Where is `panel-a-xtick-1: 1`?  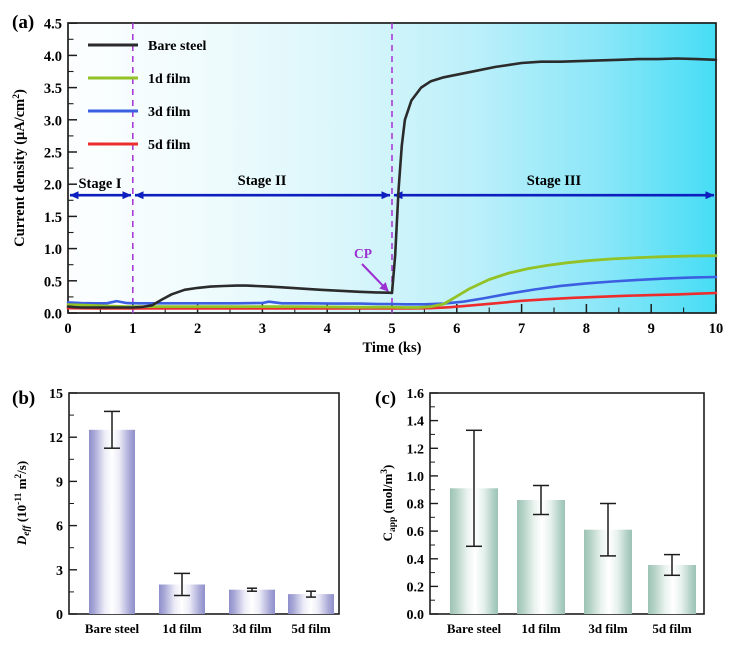 panel-a-xtick-1: 1 is located at coordinates (132, 329).